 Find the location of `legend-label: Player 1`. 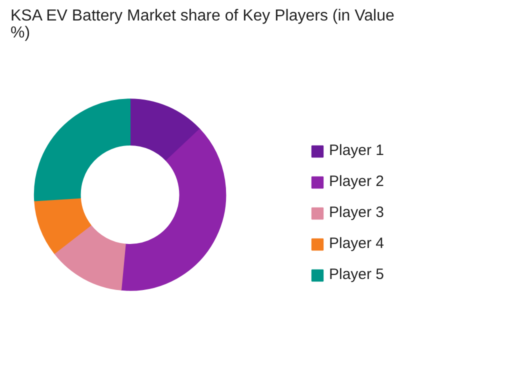

legend-label: Player 1 is located at coordinates (356, 150).